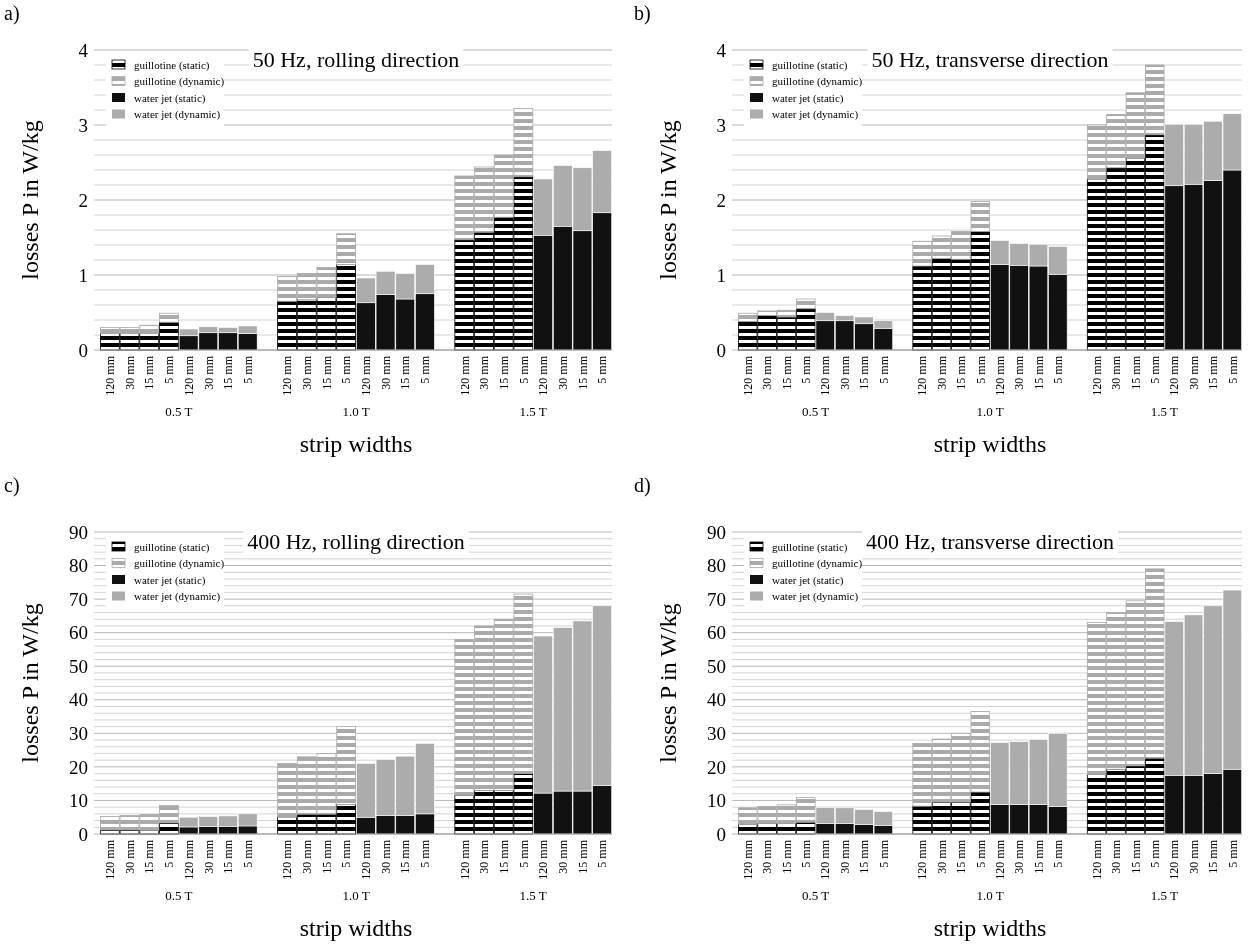  I want to click on y-tick-label: 90, so click(78, 532).